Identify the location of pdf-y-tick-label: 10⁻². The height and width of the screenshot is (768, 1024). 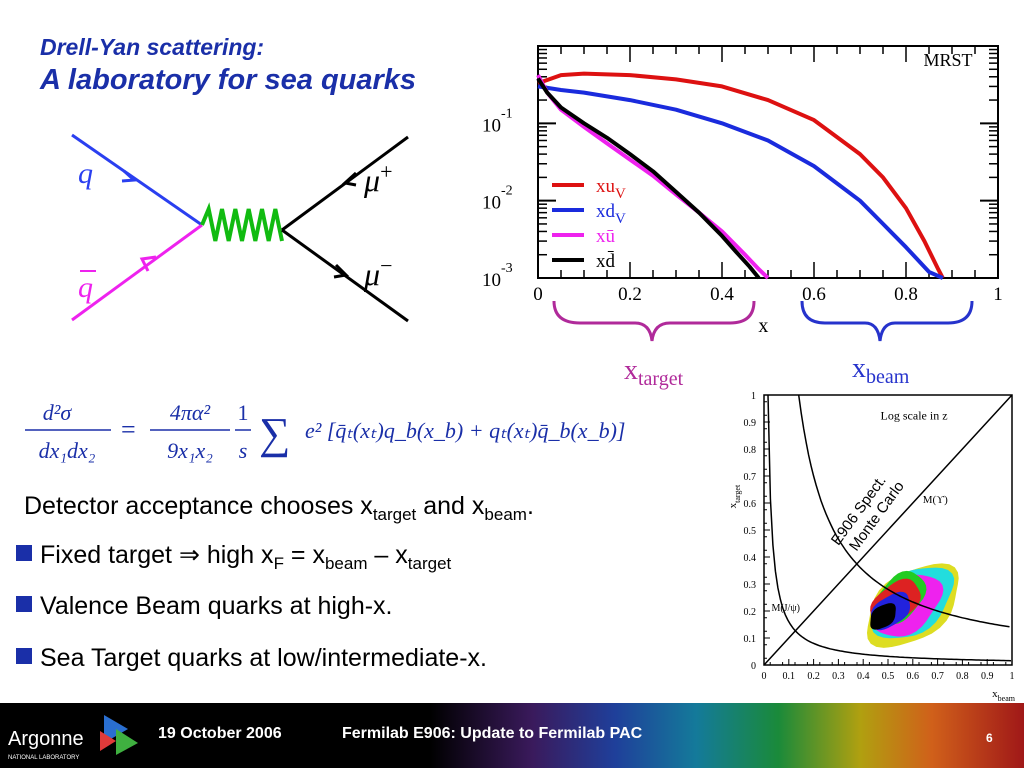
(497, 199).